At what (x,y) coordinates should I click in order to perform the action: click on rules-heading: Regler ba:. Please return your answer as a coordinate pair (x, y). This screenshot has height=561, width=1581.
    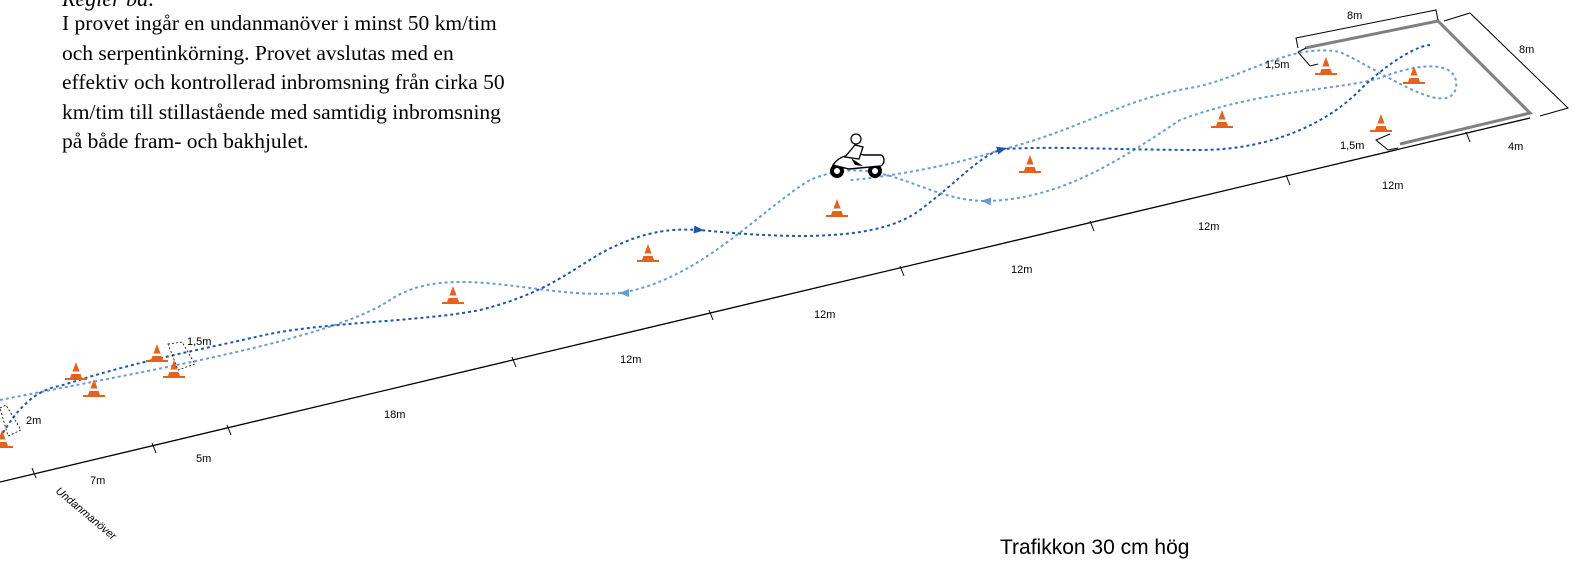
    Looking at the image, I should click on (108, 6).